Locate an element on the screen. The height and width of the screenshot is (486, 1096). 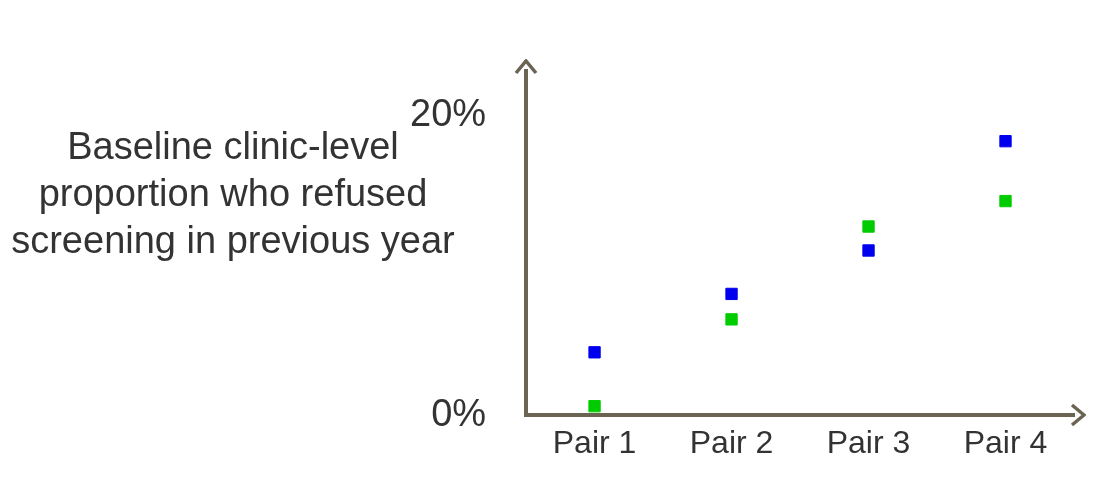
x-tick-label: Pair 4 is located at coordinates (1005, 442).